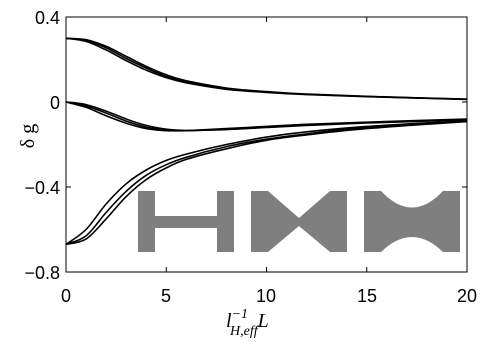 The height and width of the screenshot is (343, 485). What do you see at coordinates (42, 188) in the screenshot?
I see `y-tick-label: −0.4` at bounding box center [42, 188].